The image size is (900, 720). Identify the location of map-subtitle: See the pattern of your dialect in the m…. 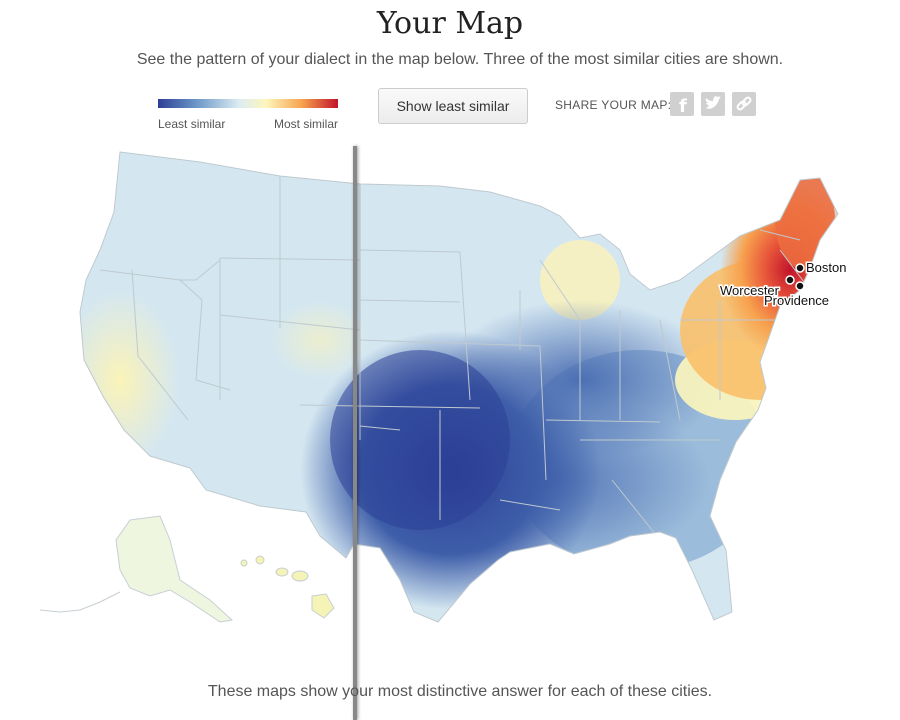
(460, 59).